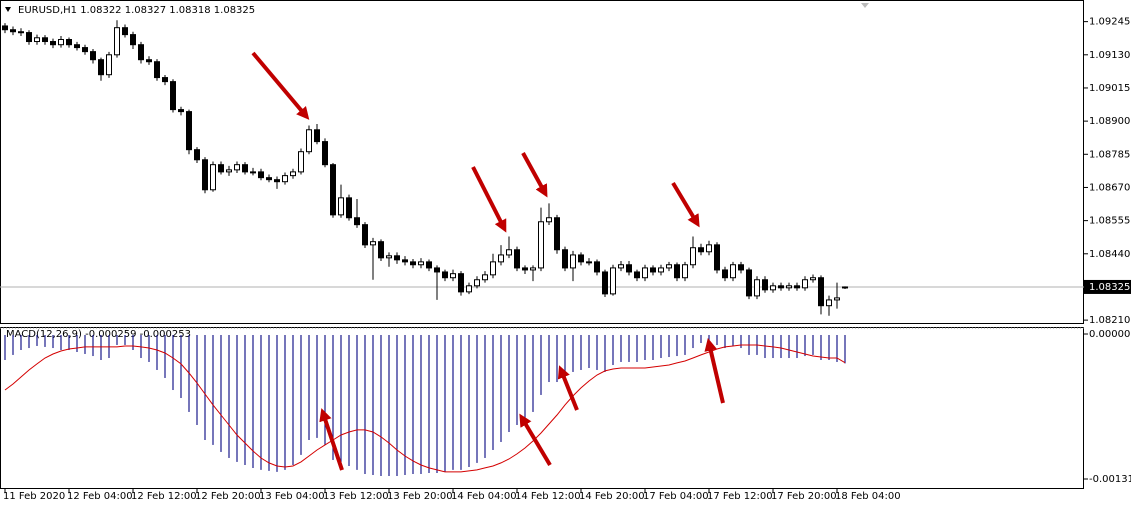 The height and width of the screenshot is (510, 1131). What do you see at coordinates (484, 496) in the screenshot?
I see `x-tick-label: 14 Feb 04:00` at bounding box center [484, 496].